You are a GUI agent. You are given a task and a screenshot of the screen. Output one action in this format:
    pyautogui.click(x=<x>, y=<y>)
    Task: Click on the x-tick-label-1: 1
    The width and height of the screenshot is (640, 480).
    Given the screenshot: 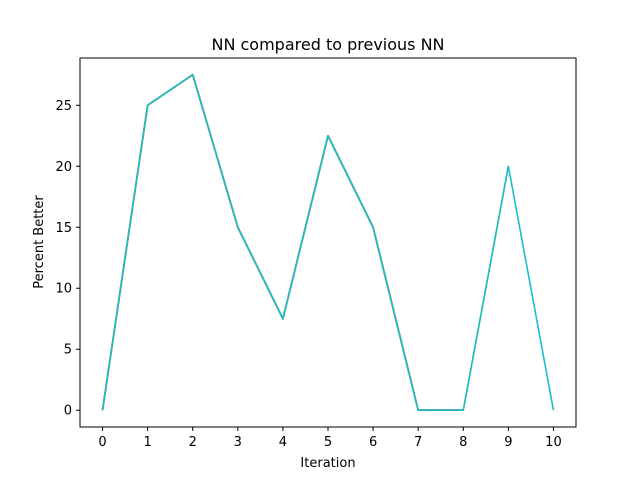 What is the action you would take?
    pyautogui.click(x=147, y=442)
    